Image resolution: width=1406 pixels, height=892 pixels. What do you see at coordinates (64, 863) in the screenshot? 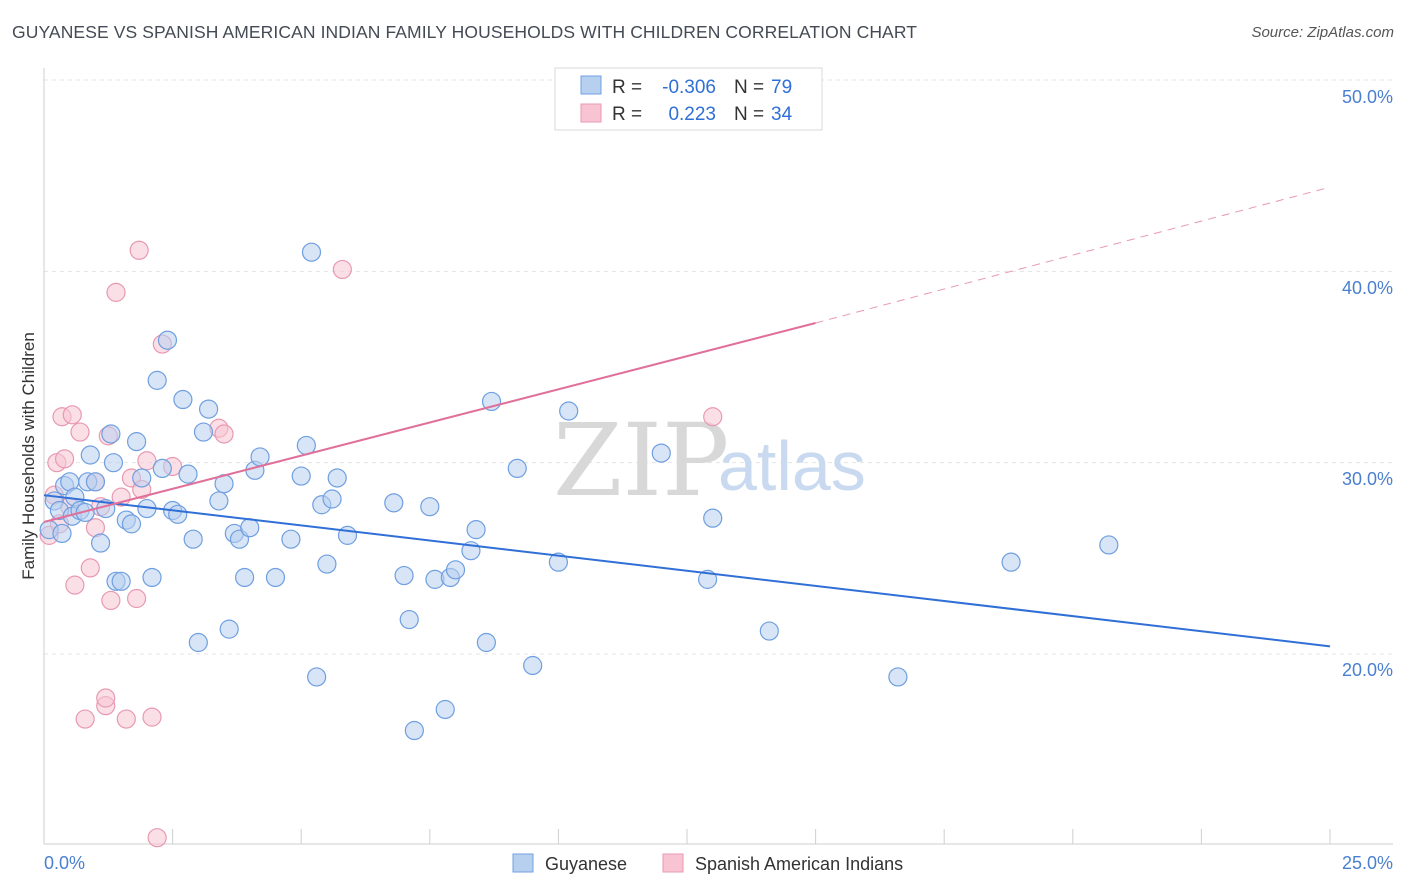
I see `x-tick-label-min: 0.0%` at bounding box center [64, 863].